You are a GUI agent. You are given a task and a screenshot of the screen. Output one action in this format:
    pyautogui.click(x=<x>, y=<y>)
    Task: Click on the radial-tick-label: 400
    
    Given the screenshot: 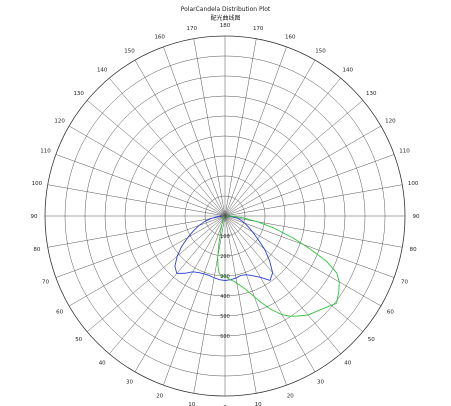 What is the action you would take?
    pyautogui.click(x=225, y=297)
    